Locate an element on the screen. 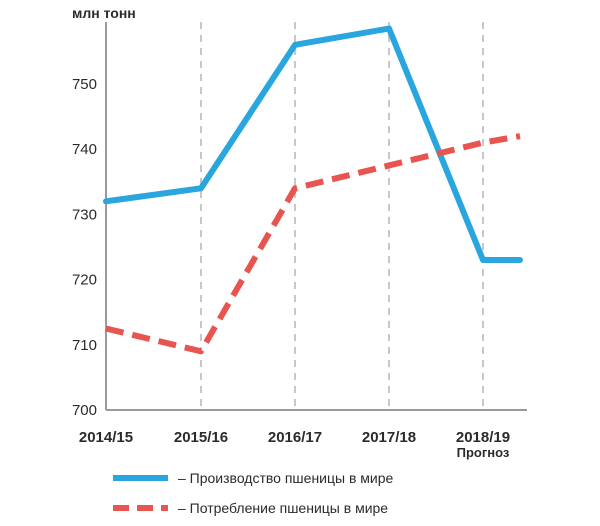 The image size is (600, 526). y-tick-label: 710 is located at coordinates (84, 345).